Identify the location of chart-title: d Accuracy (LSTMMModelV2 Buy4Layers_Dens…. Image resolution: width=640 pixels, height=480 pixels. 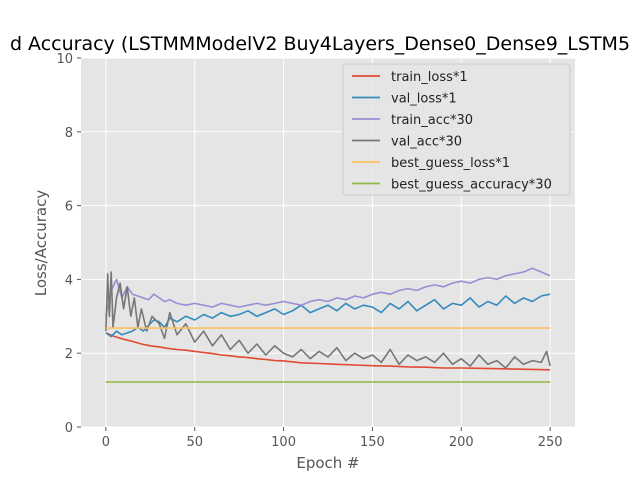
(320, 44).